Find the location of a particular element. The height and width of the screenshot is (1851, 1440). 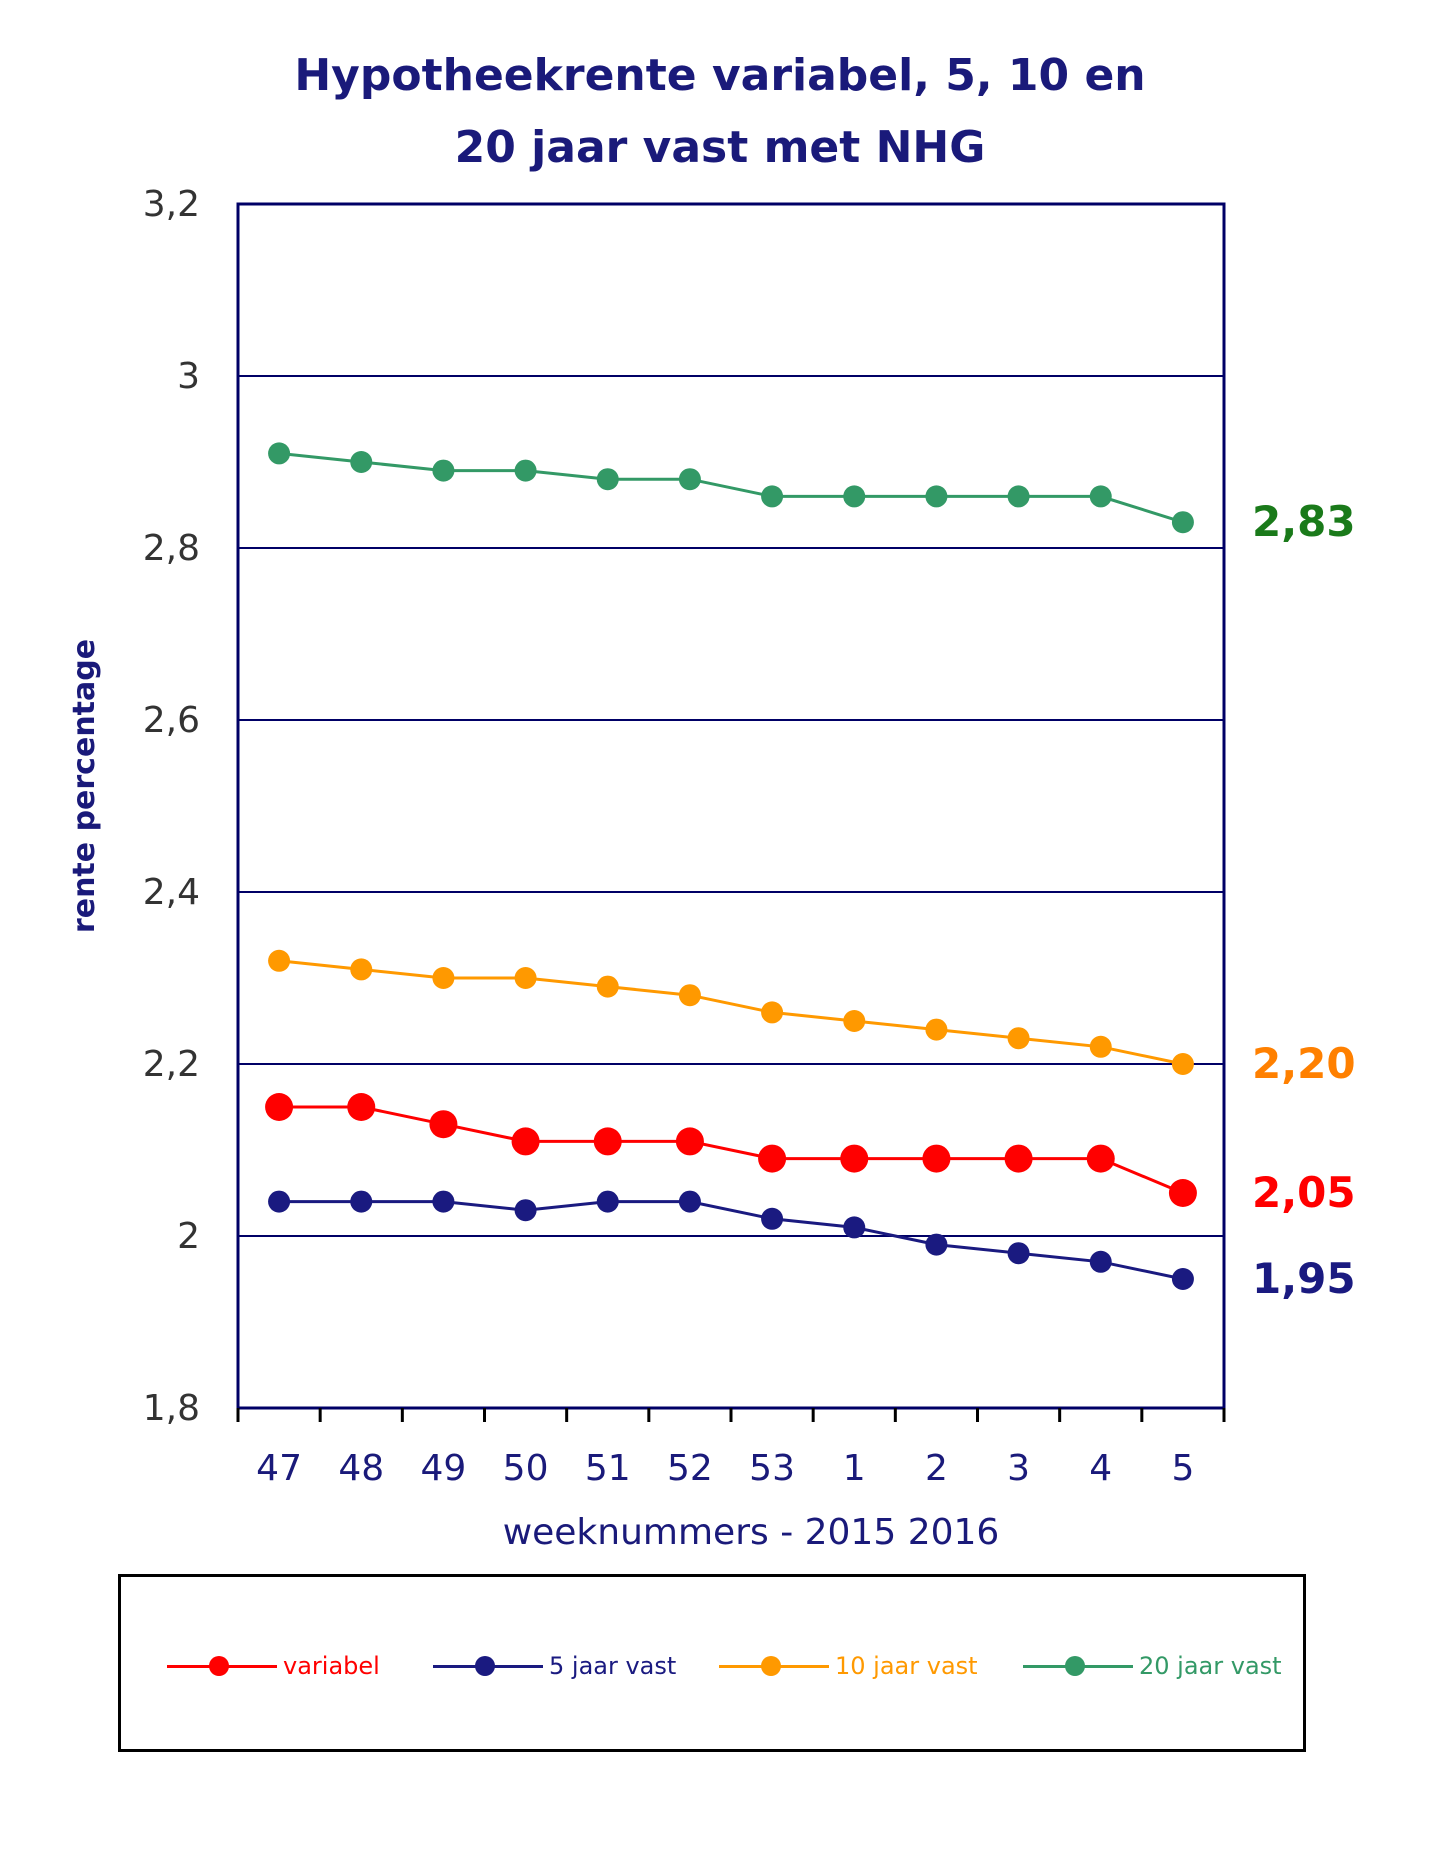

chart-title-line-1: Hypotheekrente variabel, 5, 10 en is located at coordinates (720, 75).